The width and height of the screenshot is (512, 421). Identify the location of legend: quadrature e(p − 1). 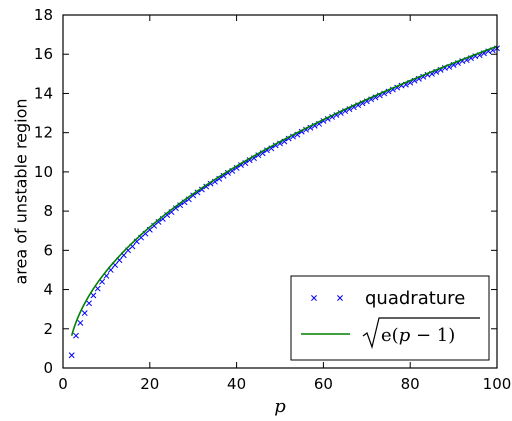
(390, 318).